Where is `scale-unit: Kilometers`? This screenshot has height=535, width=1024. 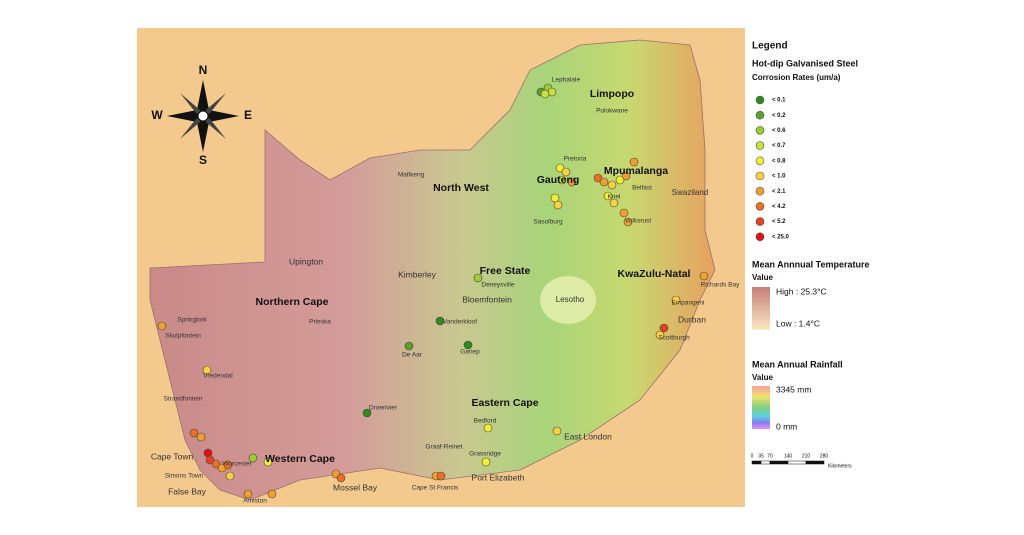
scale-unit: Kilometers is located at coordinates (840, 466).